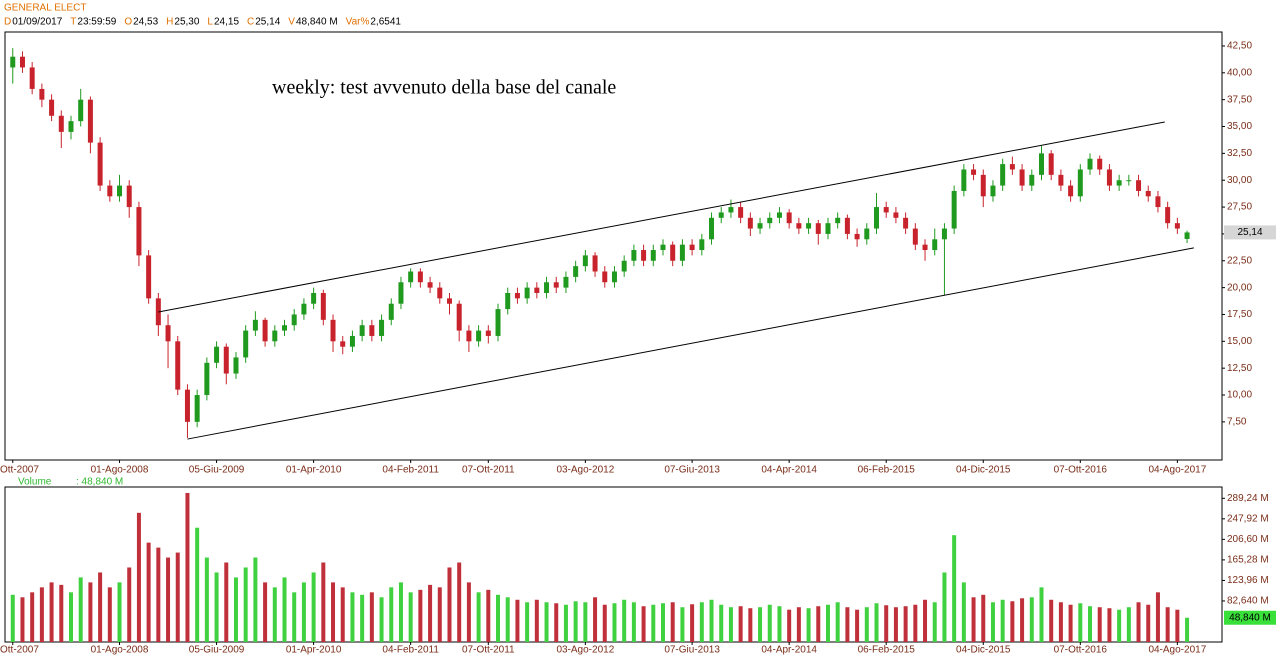 This screenshot has height=668, width=1278. What do you see at coordinates (35, 482) in the screenshot?
I see `volume-label: Volume` at bounding box center [35, 482].